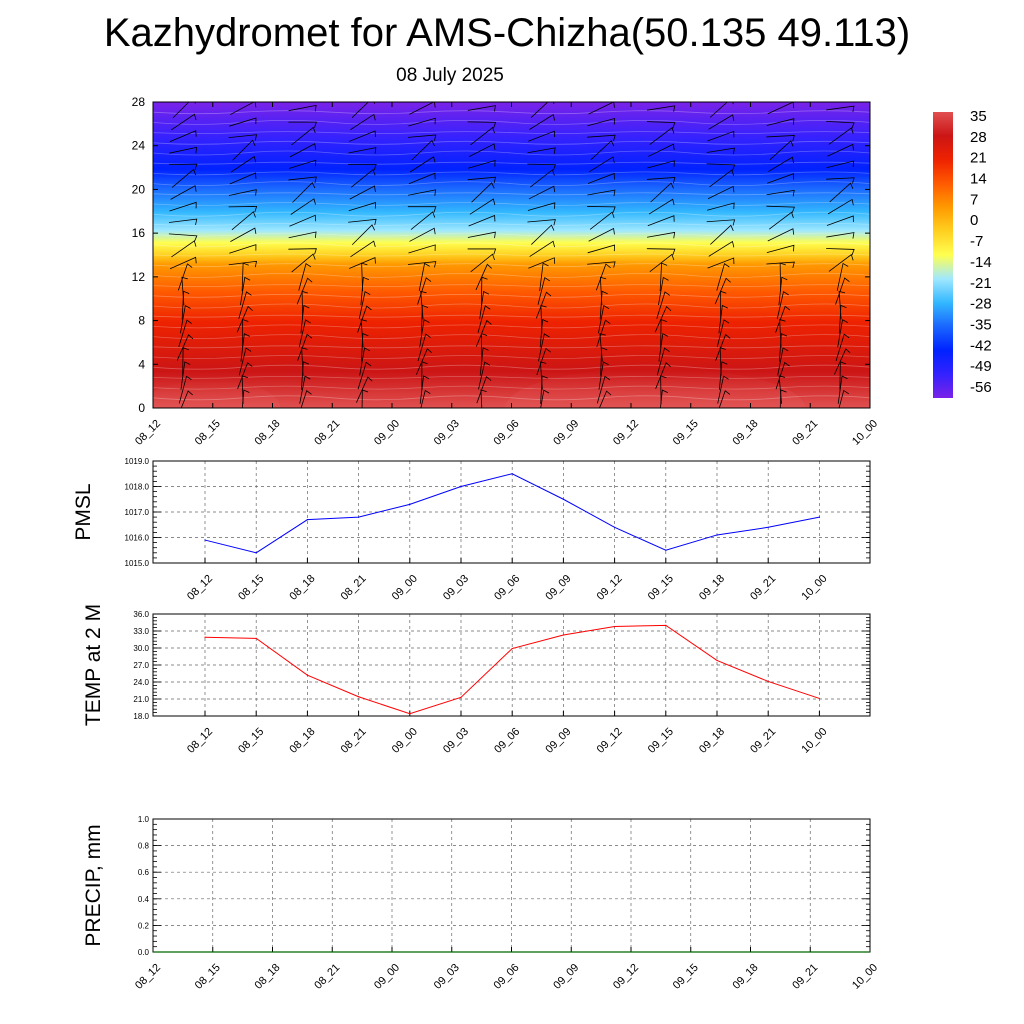 This screenshot has width=1024, height=1024. I want to click on y-tick-label: 0.0, so click(144, 952).